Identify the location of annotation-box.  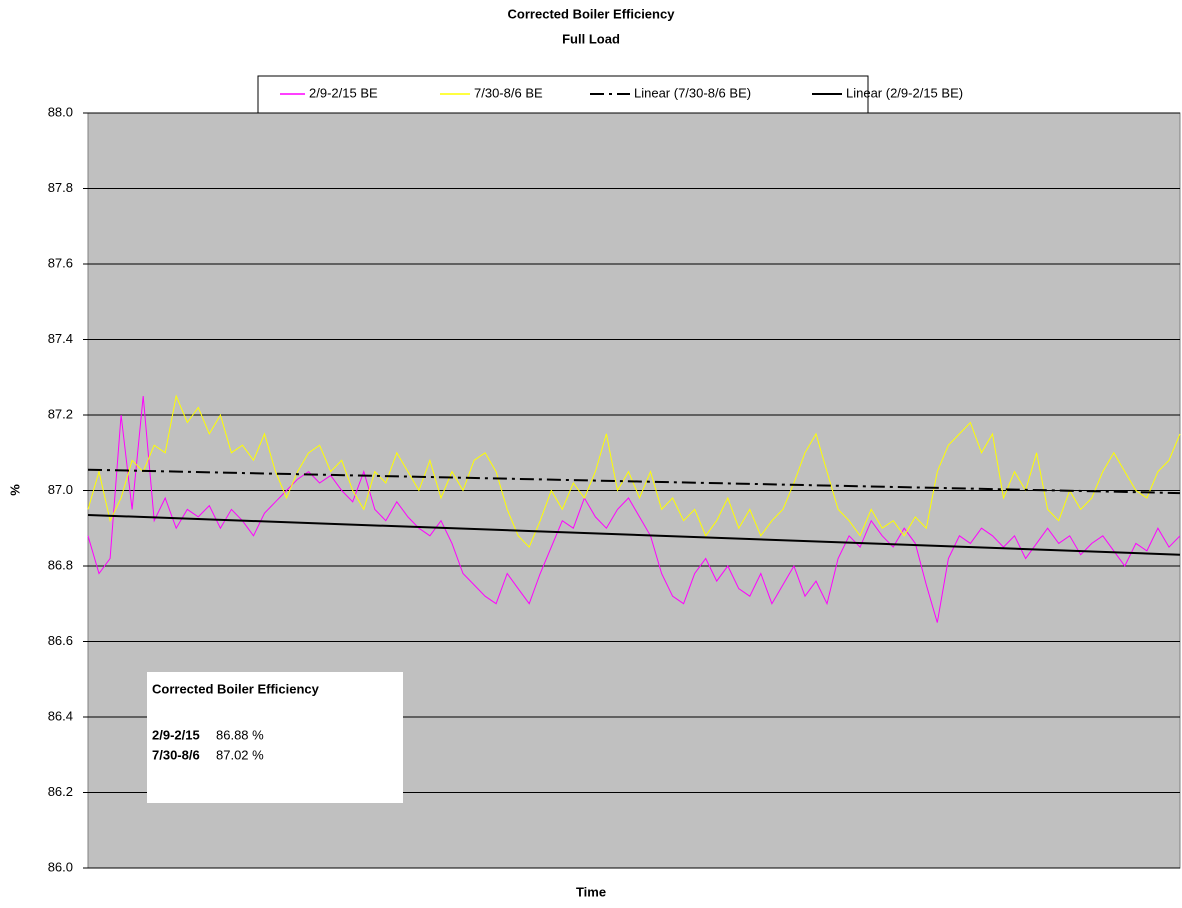
(275, 737).